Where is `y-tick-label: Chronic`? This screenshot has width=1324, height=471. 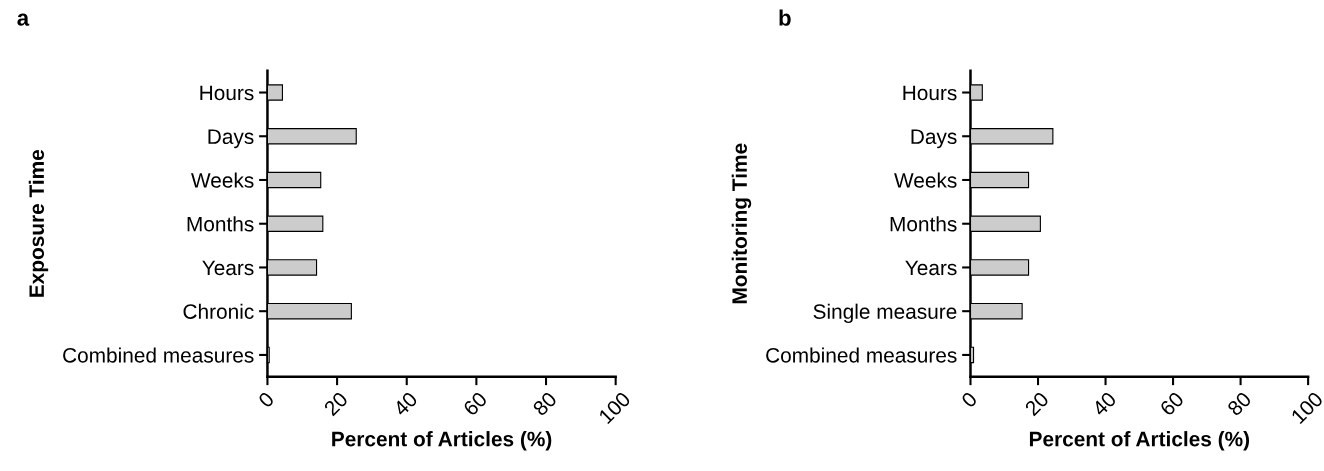
y-tick-label: Chronic is located at coordinates (218, 311).